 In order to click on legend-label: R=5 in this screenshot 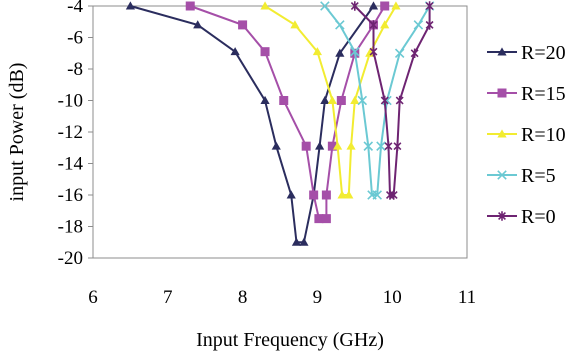, I will do `click(538, 176)`.